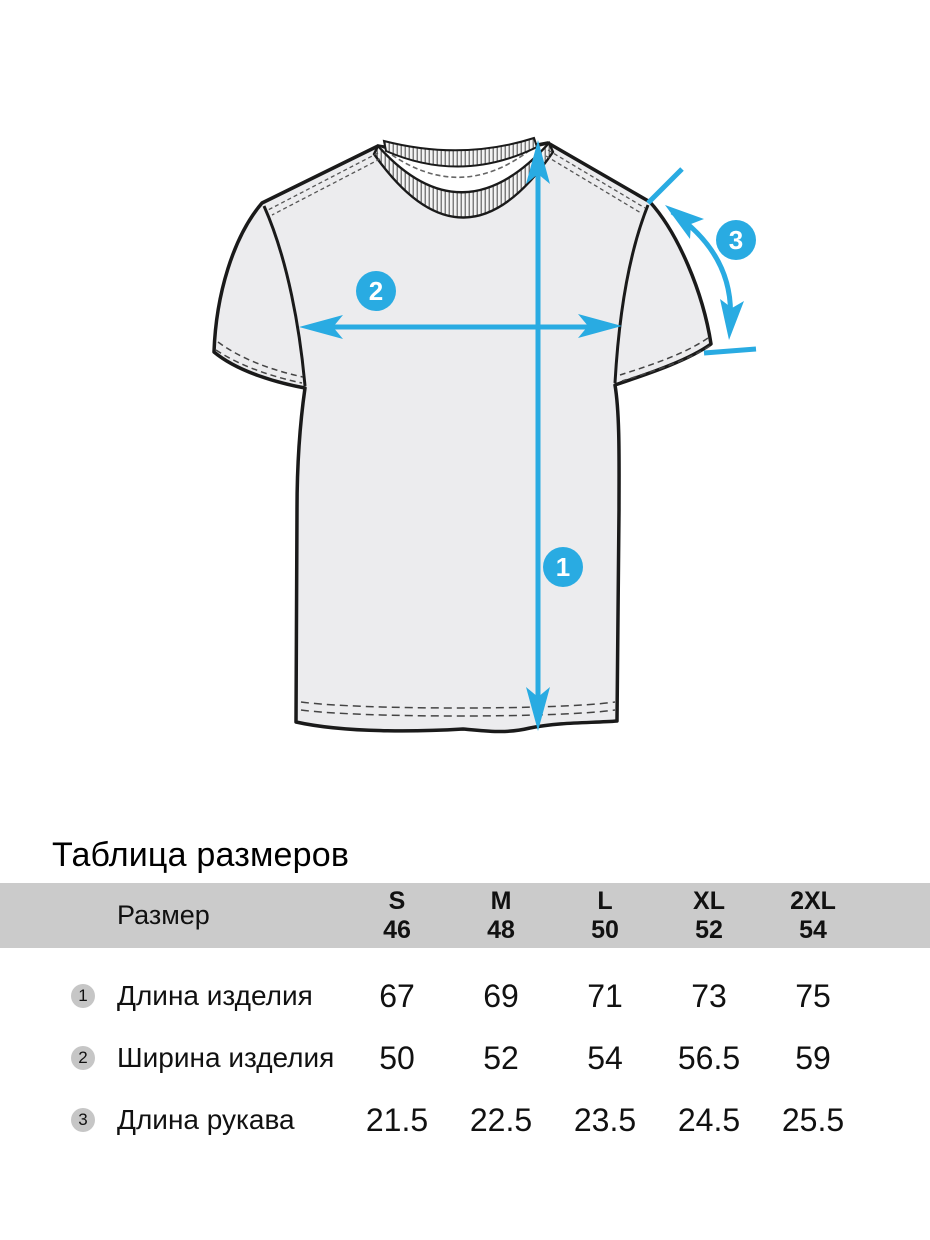 The width and height of the screenshot is (930, 1240). Describe the element at coordinates (563, 567) in the screenshot. I see `measure-badge-1: 1` at that location.